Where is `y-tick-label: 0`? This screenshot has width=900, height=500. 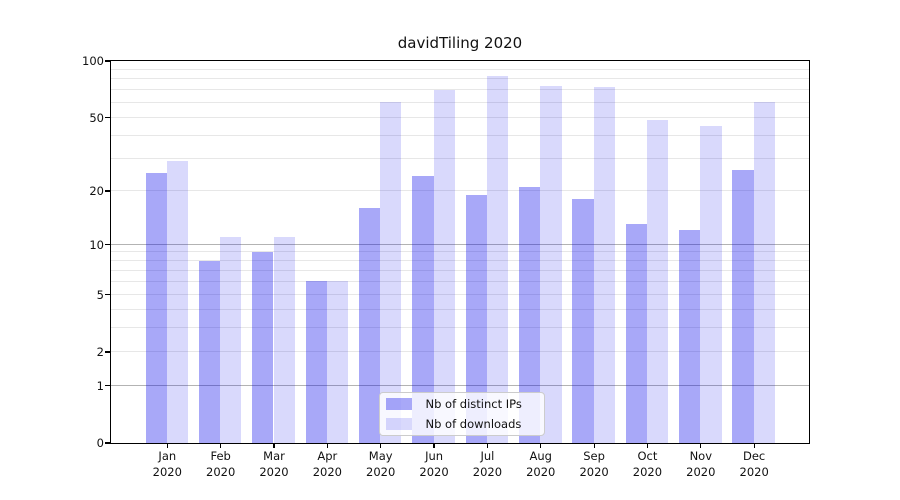
y-tick-label: 0 is located at coordinates (100, 443).